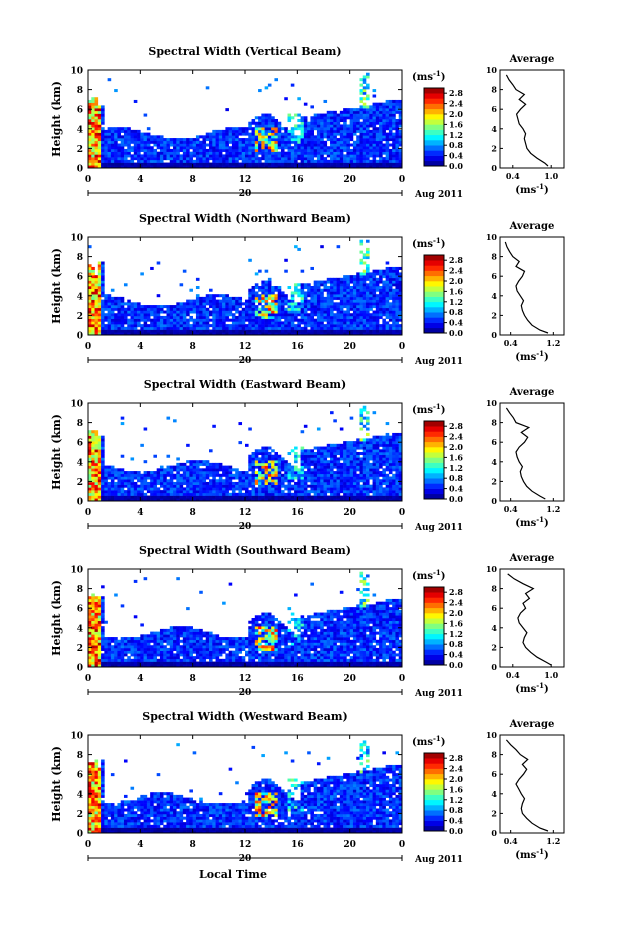 The width and height of the screenshot is (619, 929). Describe the element at coordinates (525, 624) in the screenshot. I see `average-profile-panel: Average 0 2 4 6 8 10 0.4 1.0(ms-1)` at that location.